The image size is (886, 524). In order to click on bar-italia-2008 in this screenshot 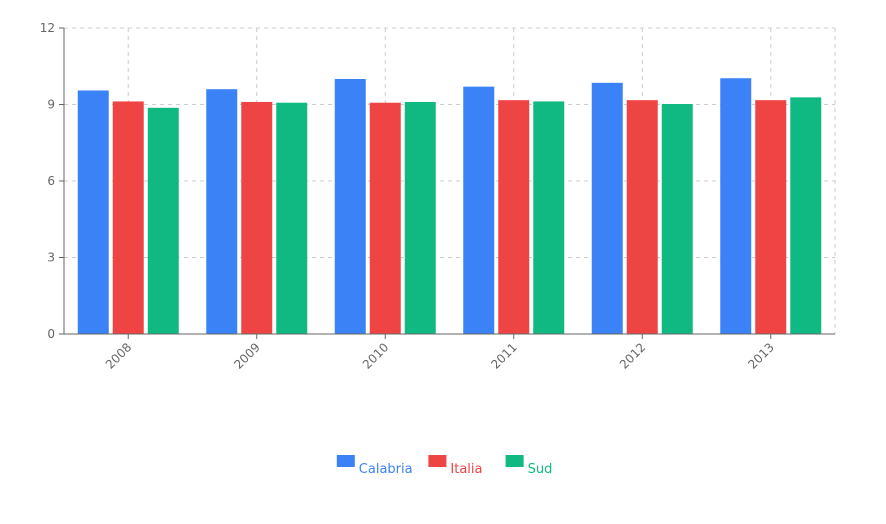, I will do `click(128, 217)`.